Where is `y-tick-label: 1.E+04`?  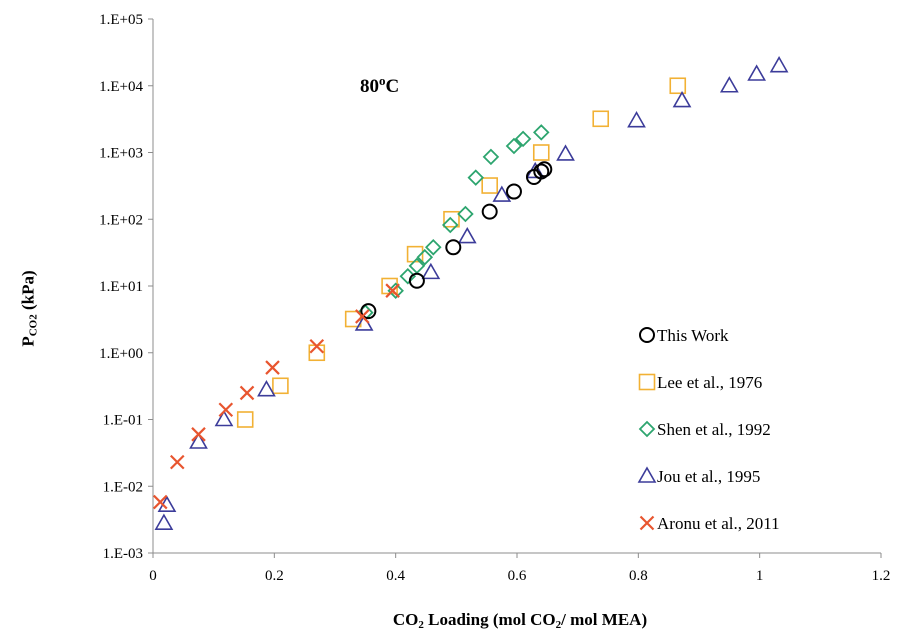 y-tick-label: 1.E+04 is located at coordinates (121, 87).